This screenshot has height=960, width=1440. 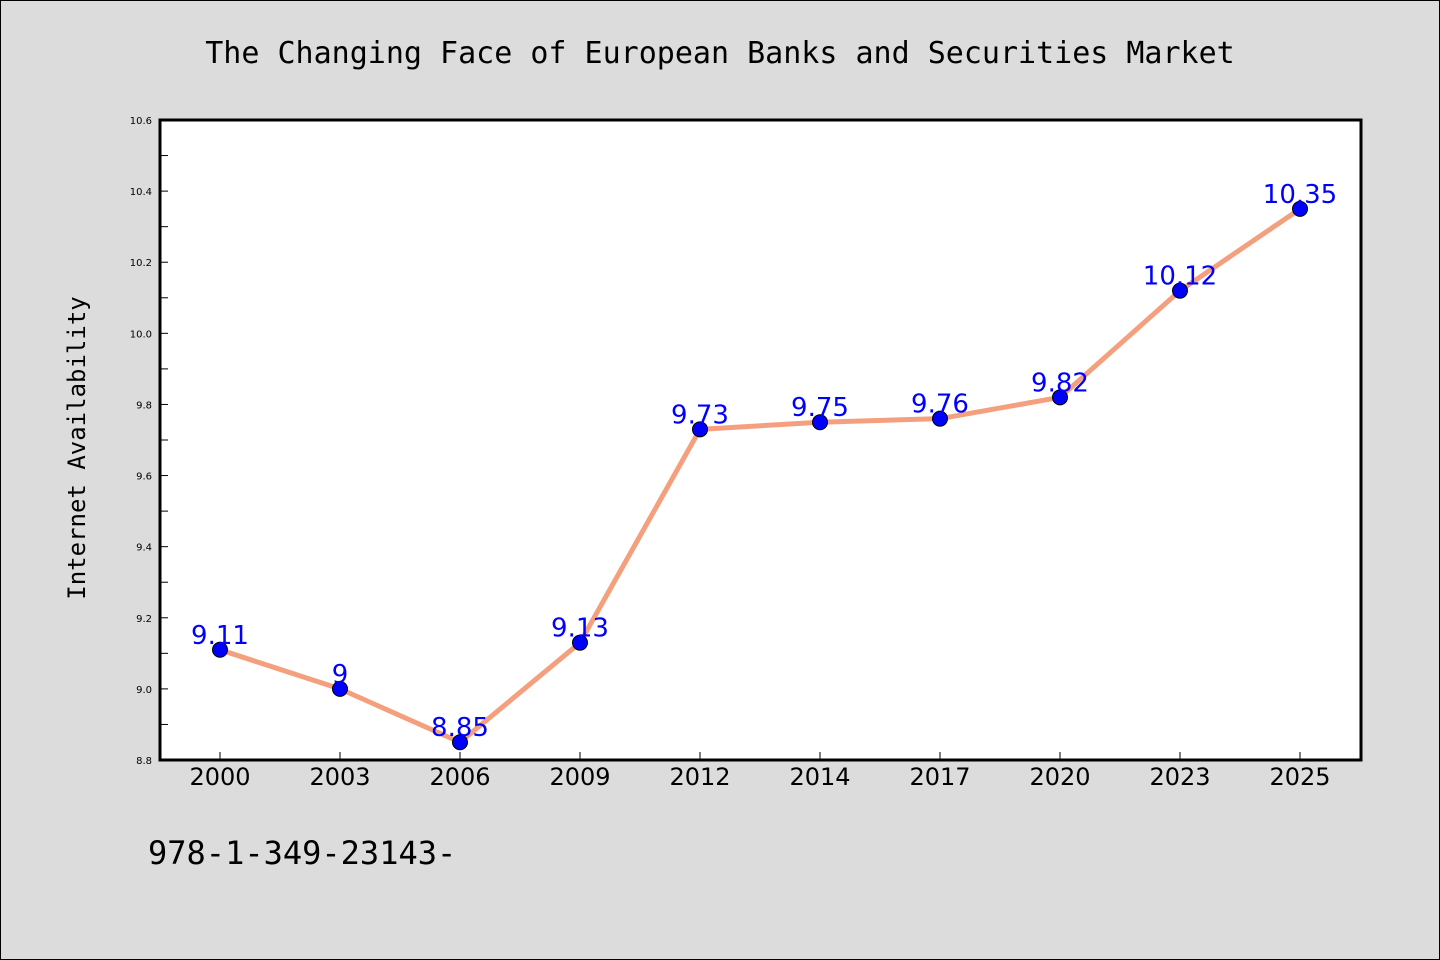 I want to click on data-label: 9.82, so click(x=1060, y=383).